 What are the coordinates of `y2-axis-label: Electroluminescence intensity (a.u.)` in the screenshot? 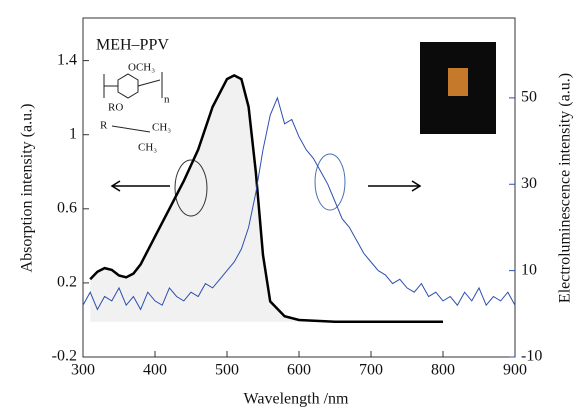 It's located at (565, 188).